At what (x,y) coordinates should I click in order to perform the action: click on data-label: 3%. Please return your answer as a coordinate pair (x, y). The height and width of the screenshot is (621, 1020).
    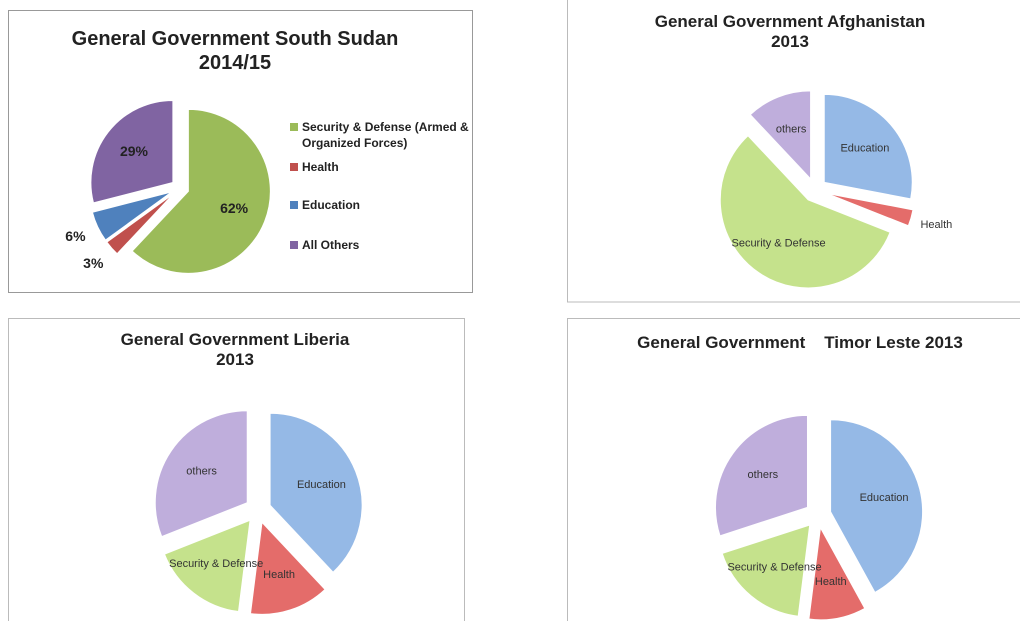
    Looking at the image, I should click on (93, 263).